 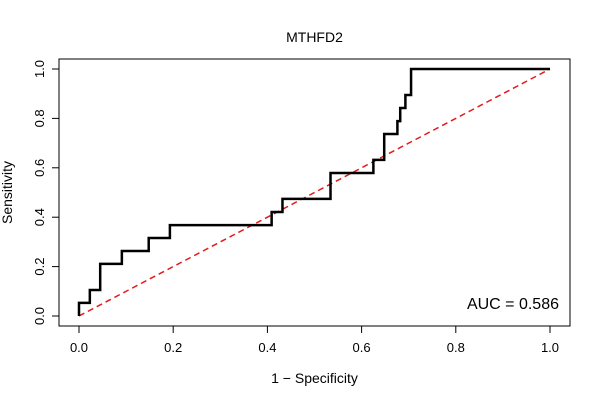 I want to click on x-tick-label: 1.0, so click(x=550, y=347).